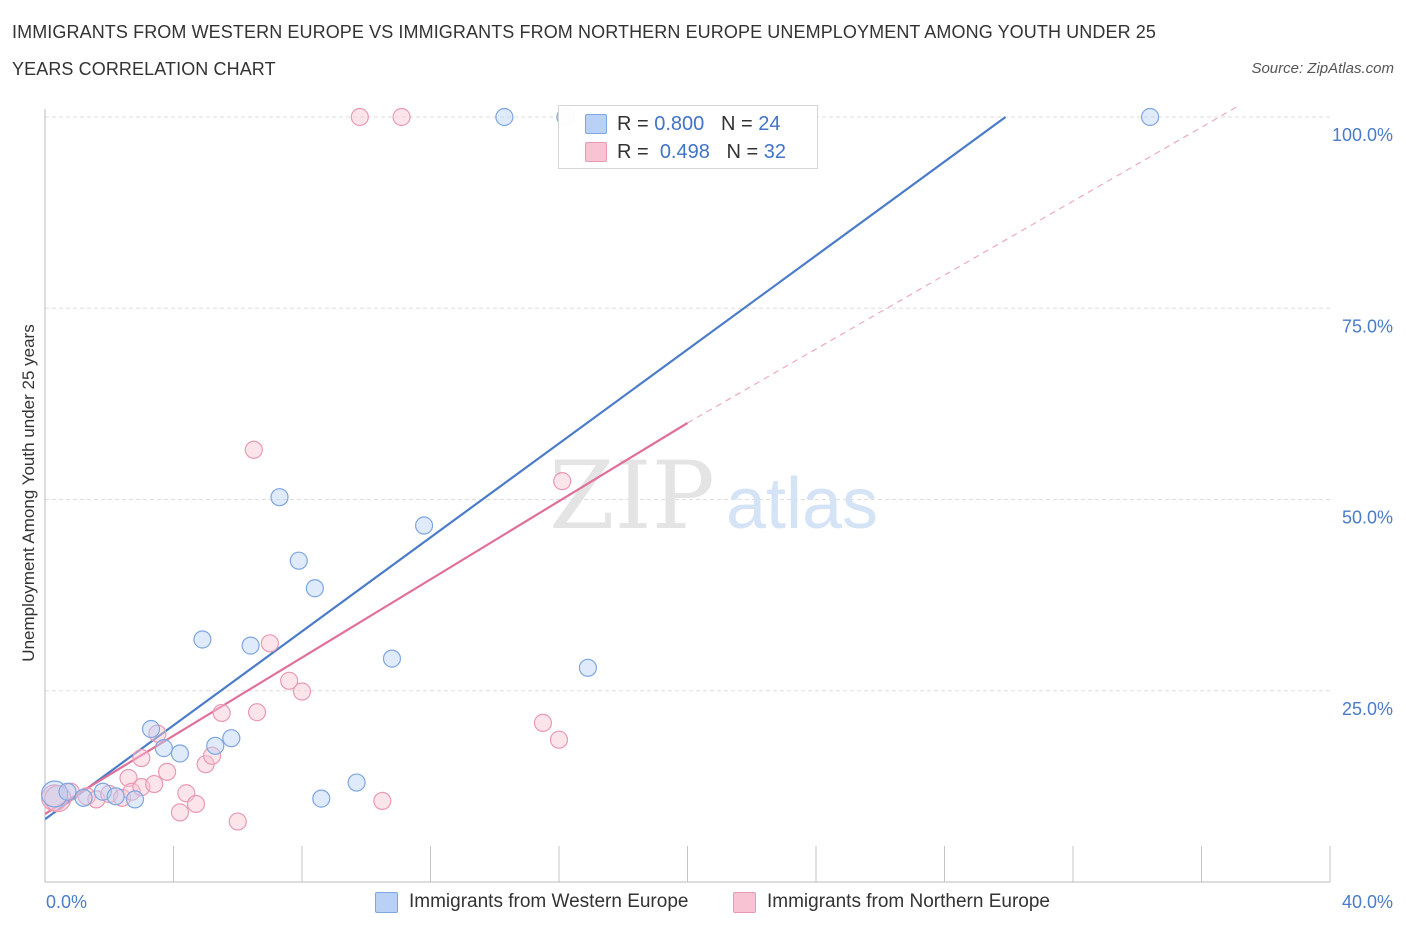 The width and height of the screenshot is (1406, 930). Describe the element at coordinates (769, 123) in the screenshot. I see `n-value-western: 24` at that location.